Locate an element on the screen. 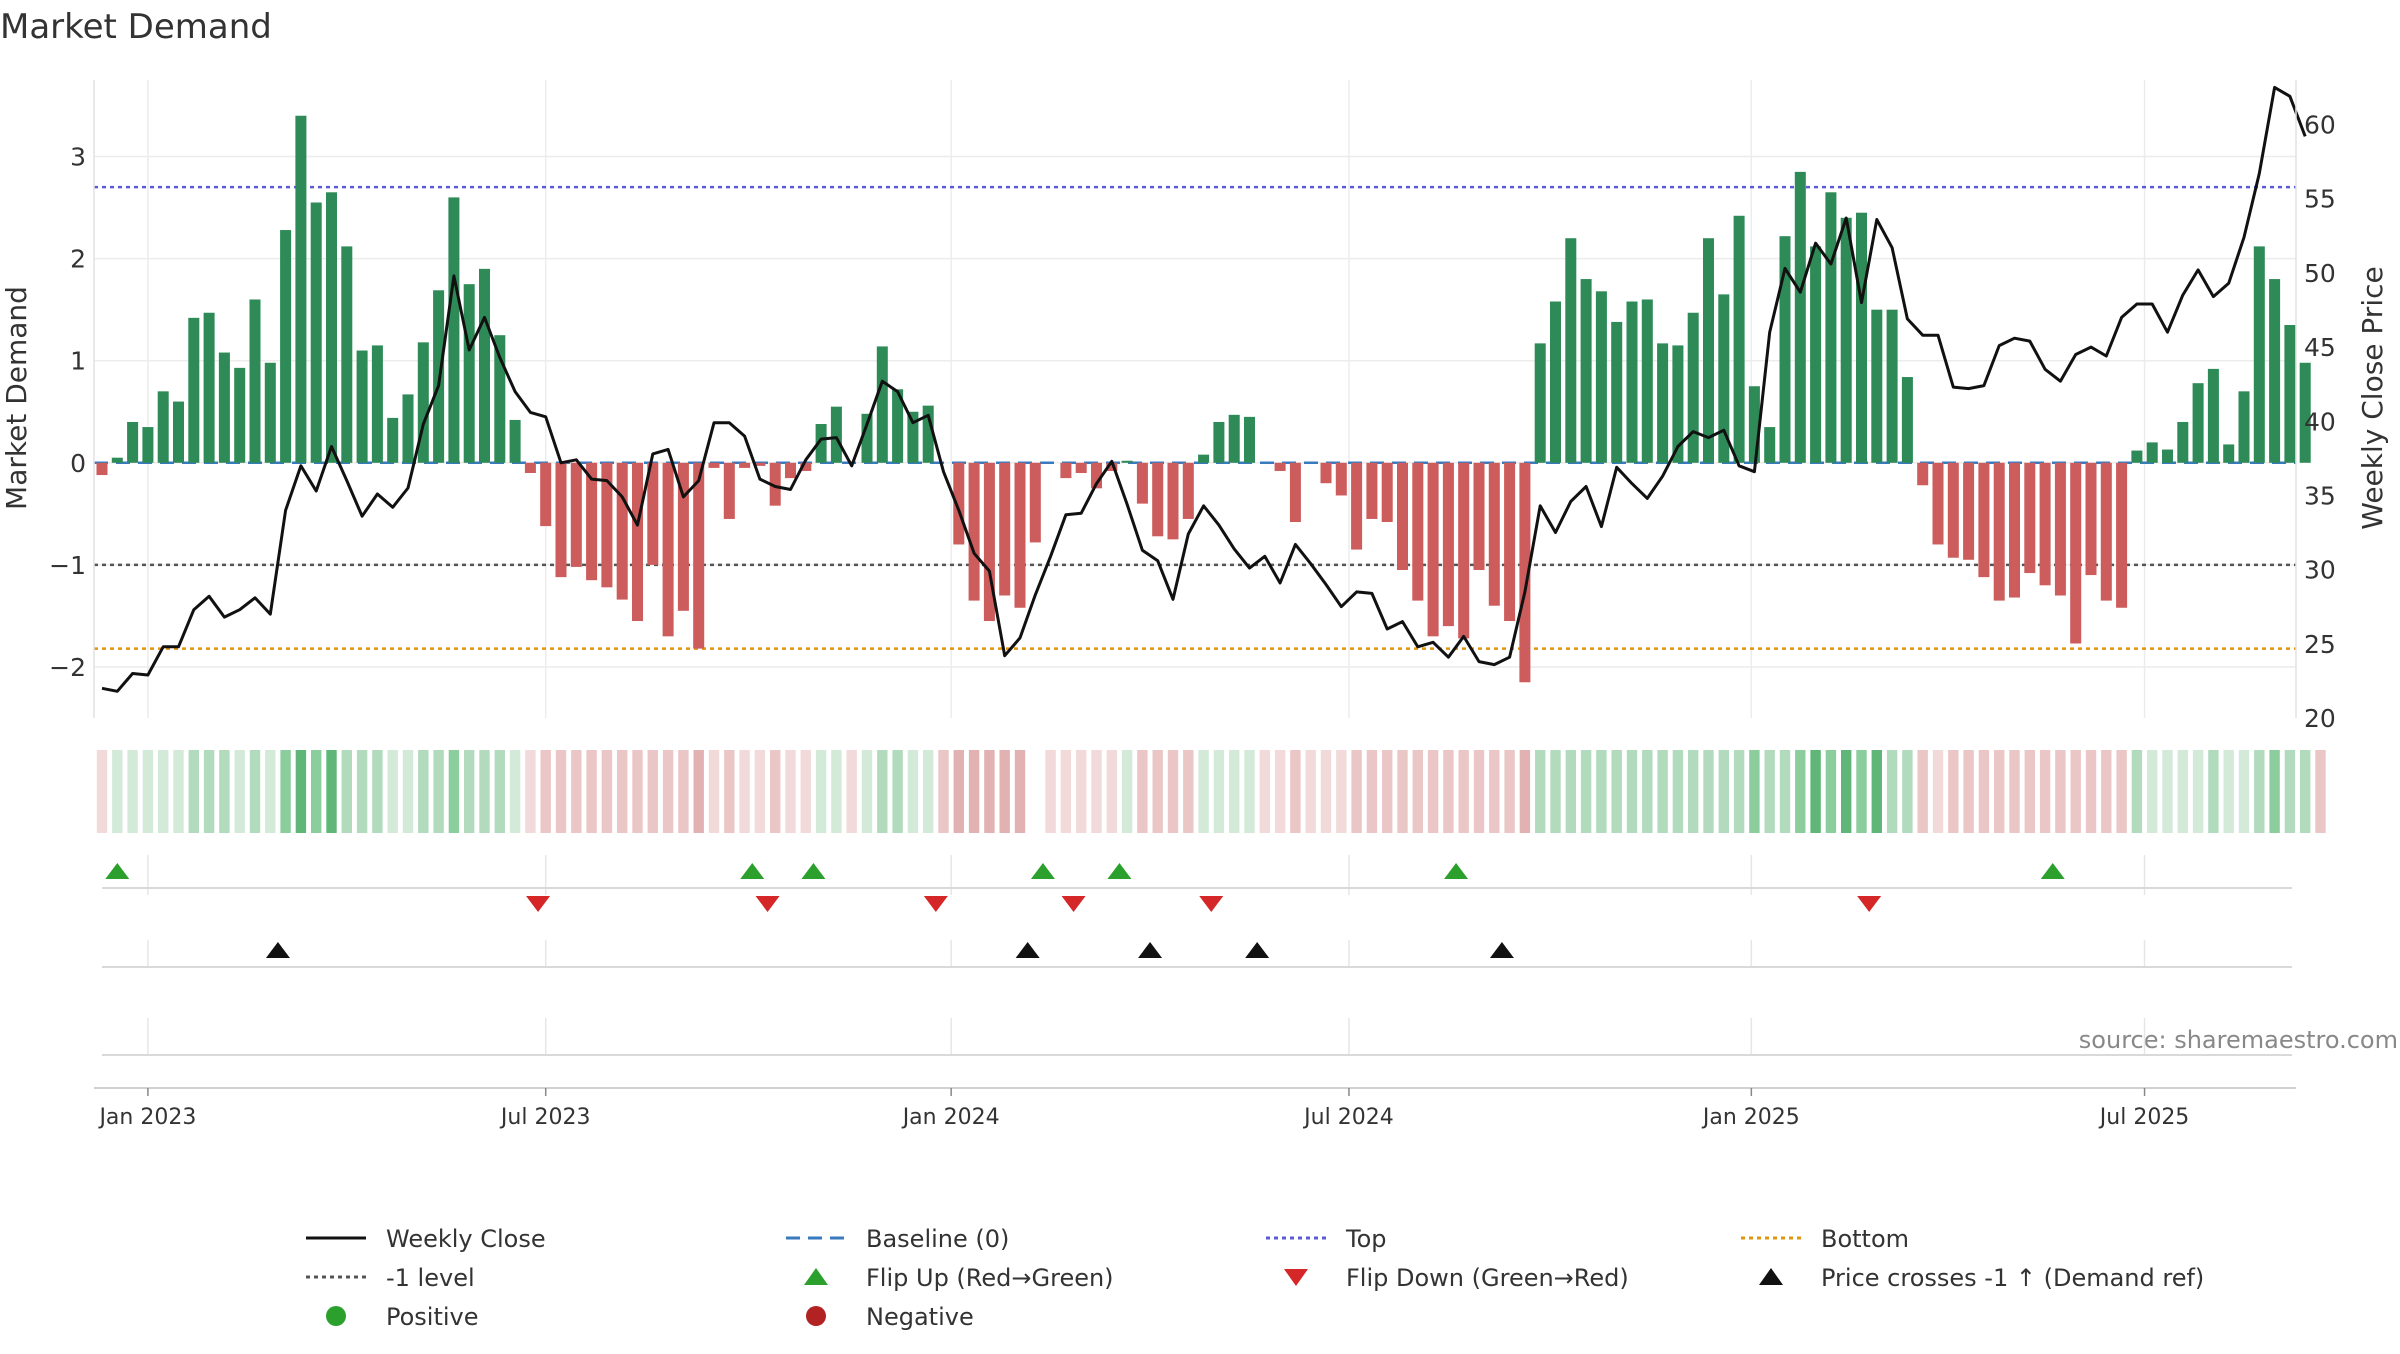 The height and width of the screenshot is (1354, 2400). source-credit: source: sharemaestro.com is located at coordinates (2238, 1040).